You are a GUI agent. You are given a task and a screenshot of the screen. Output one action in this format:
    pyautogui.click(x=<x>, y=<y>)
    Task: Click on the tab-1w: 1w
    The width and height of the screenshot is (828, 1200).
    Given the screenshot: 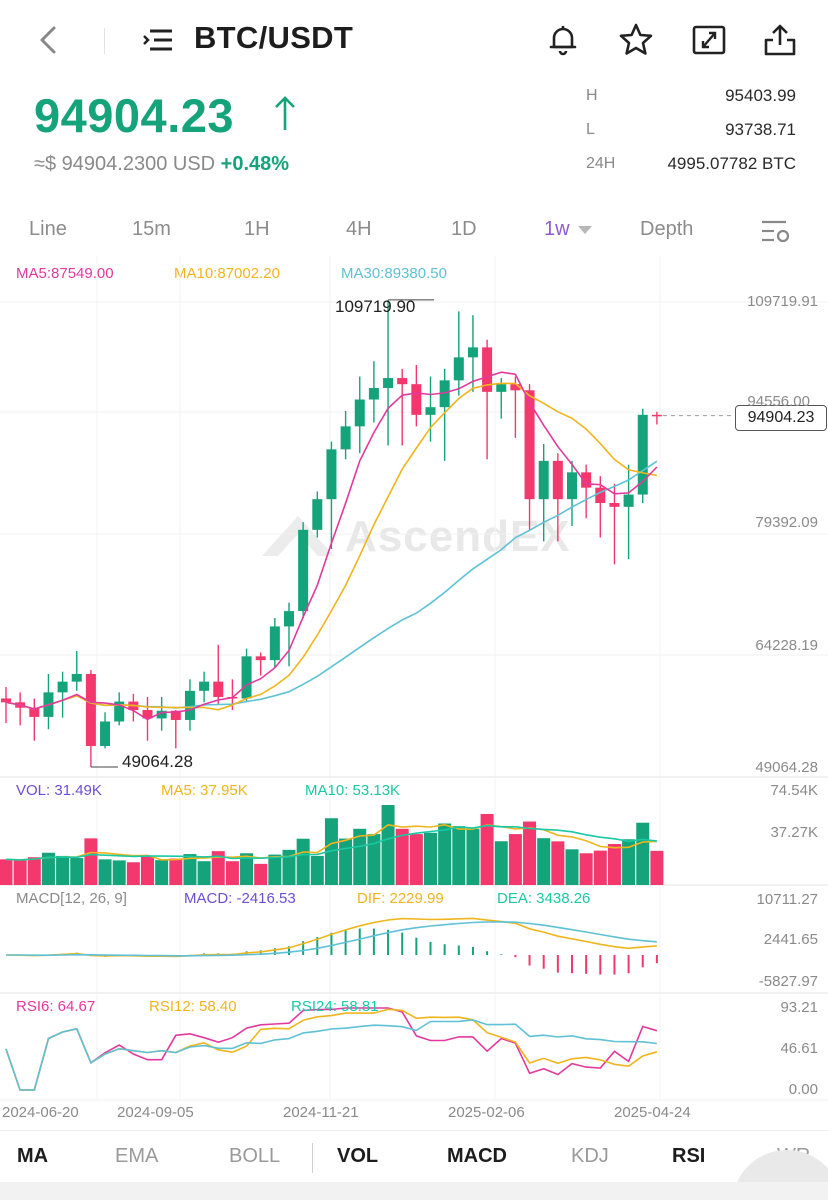 What is the action you would take?
    pyautogui.click(x=568, y=229)
    